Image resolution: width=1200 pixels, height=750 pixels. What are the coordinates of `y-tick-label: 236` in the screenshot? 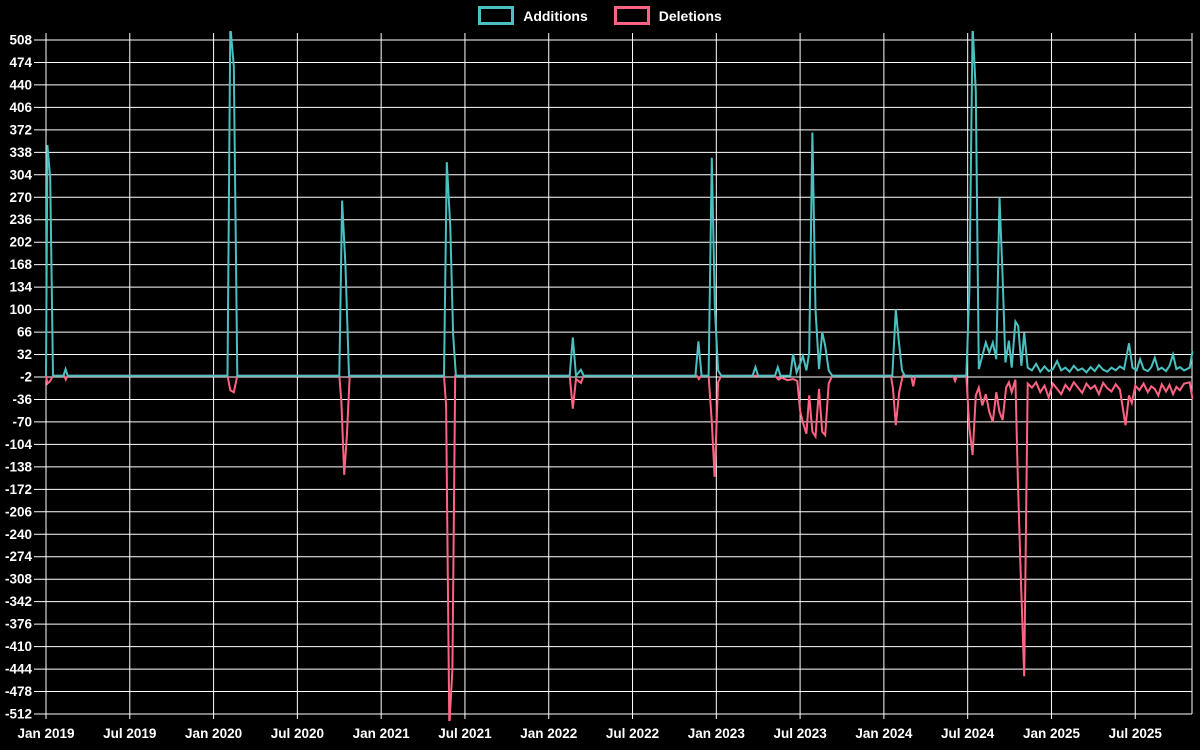 It's located at (20, 219).